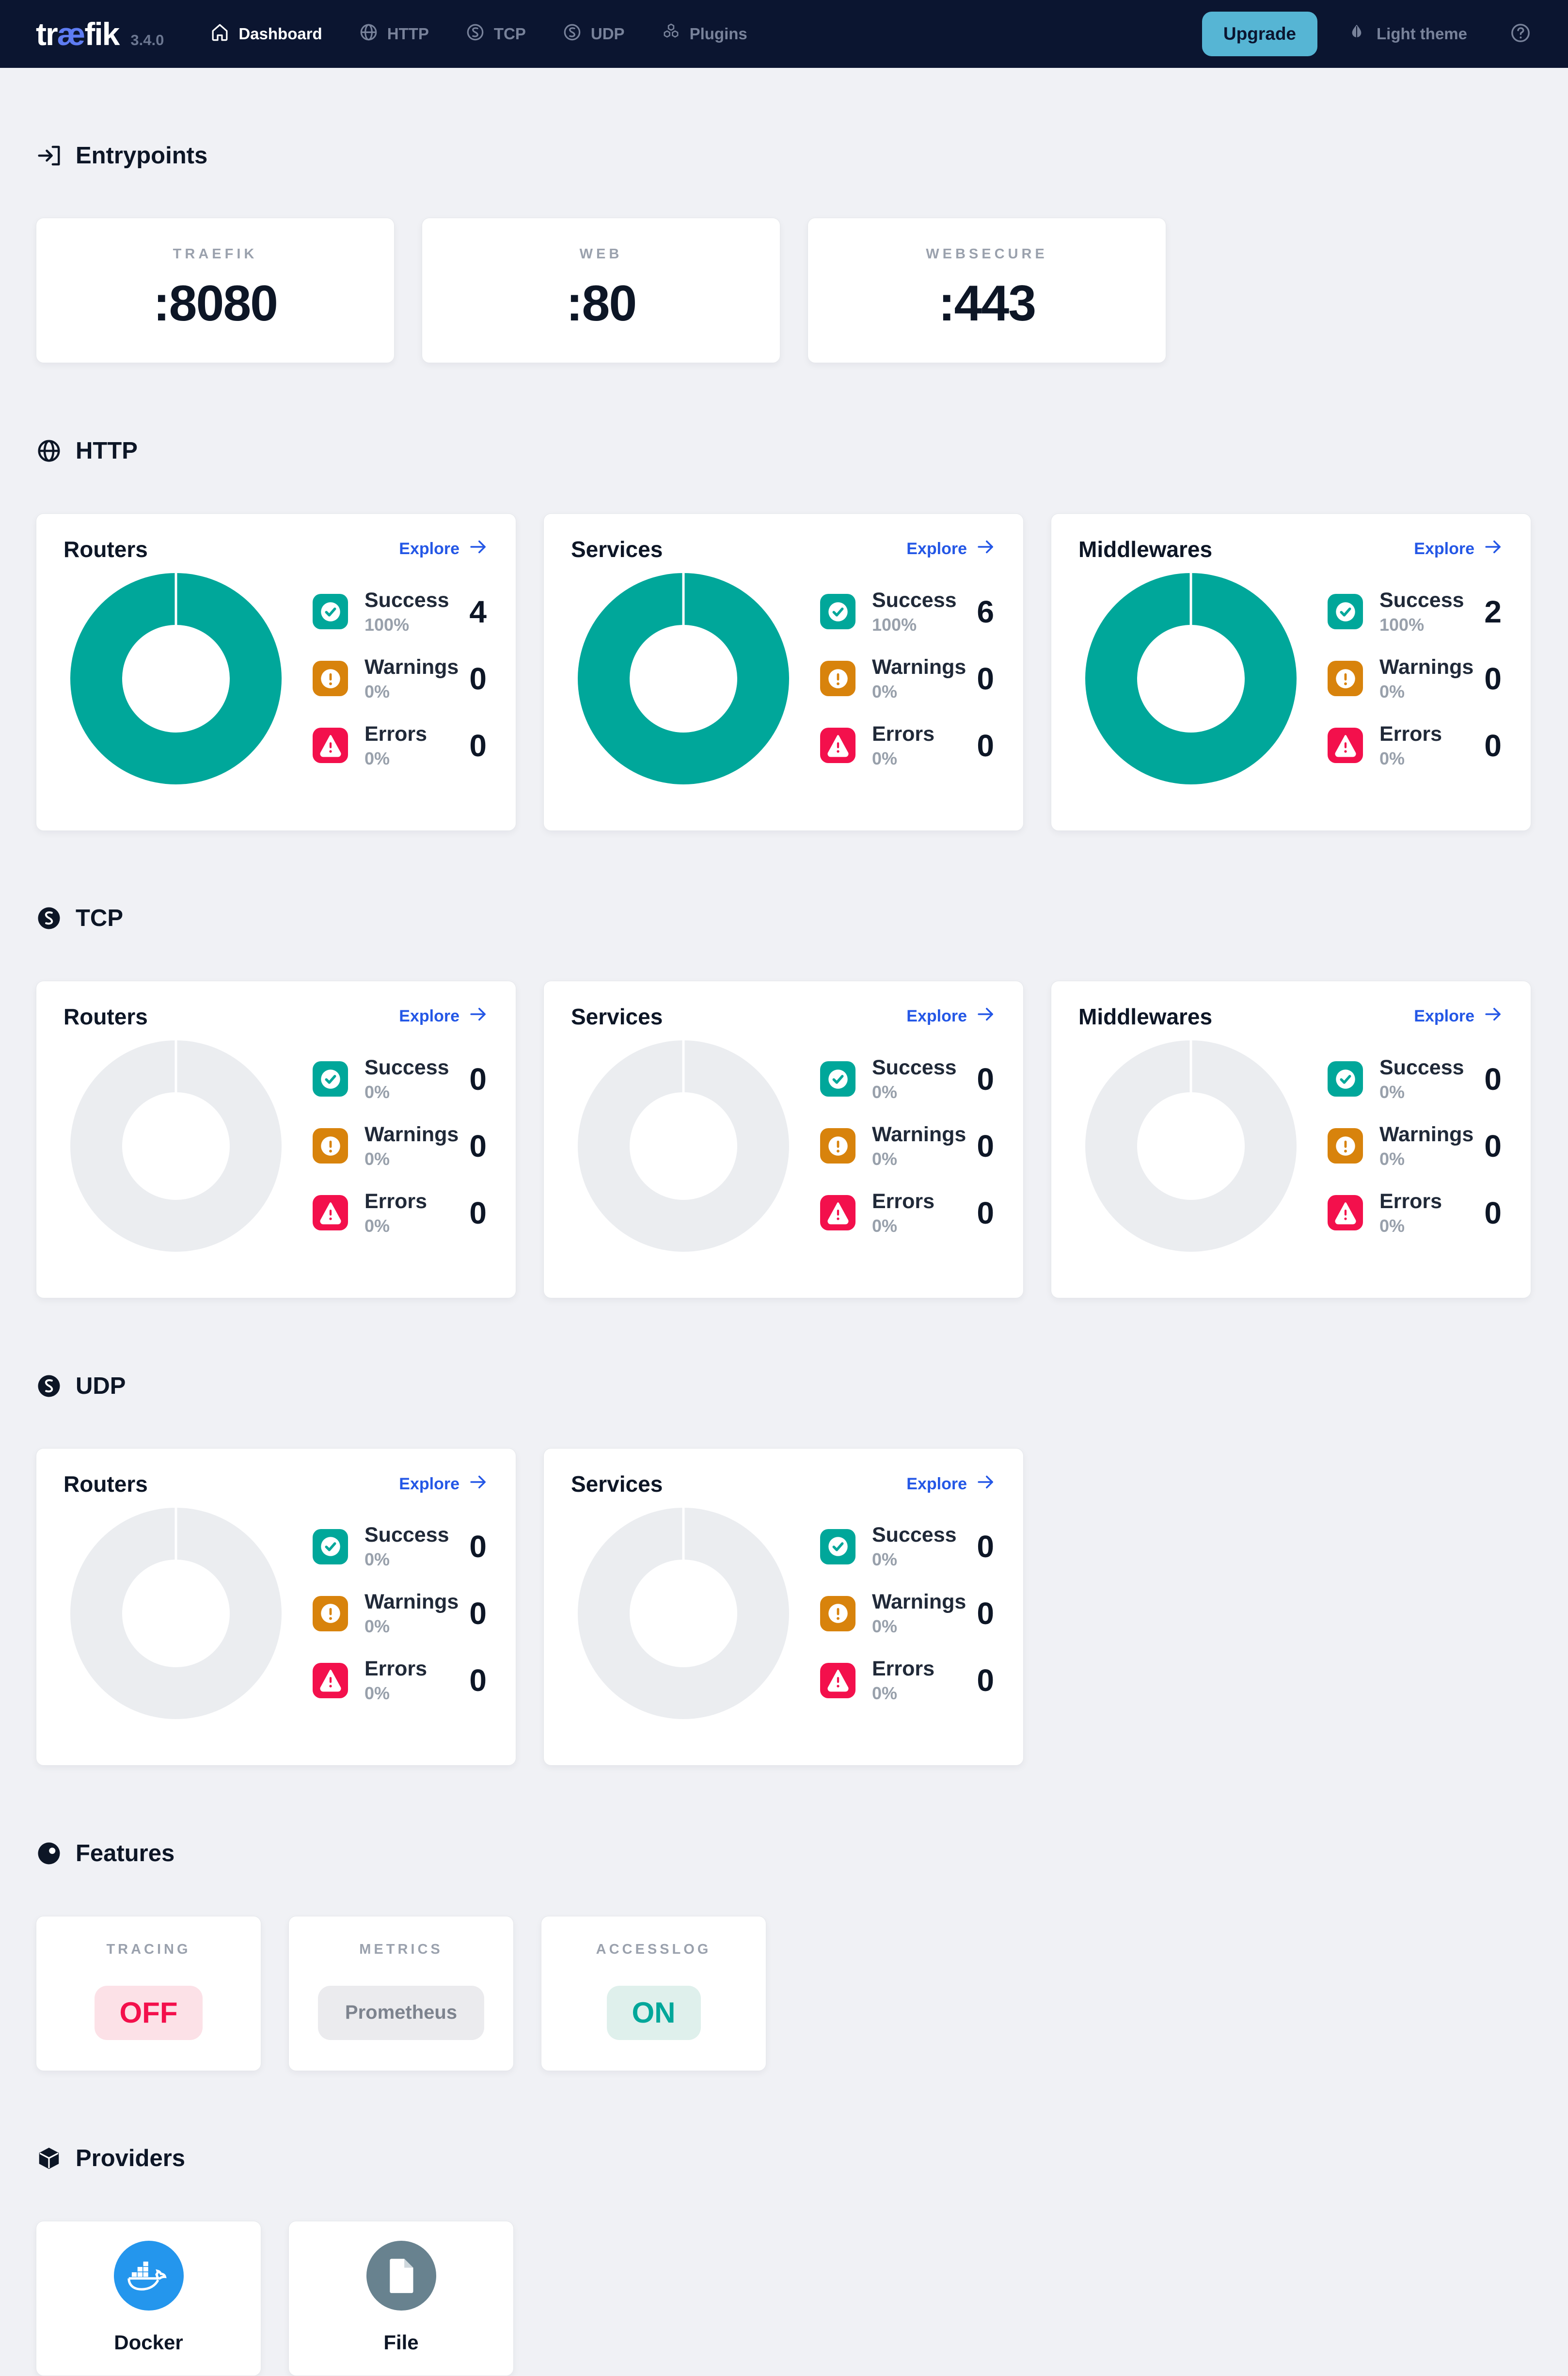  What do you see at coordinates (401, 2298) in the screenshot?
I see `provider-card-file: File` at bounding box center [401, 2298].